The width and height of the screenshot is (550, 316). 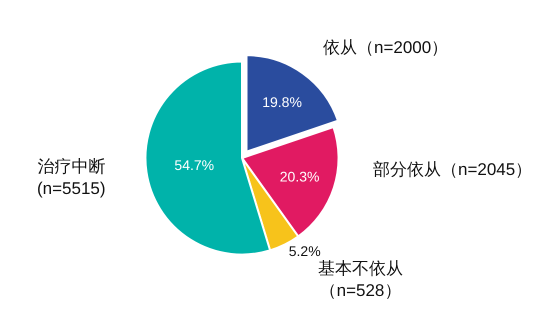 I want to click on slice-label: 治疗中断 (n=5515), so click(x=71, y=177).